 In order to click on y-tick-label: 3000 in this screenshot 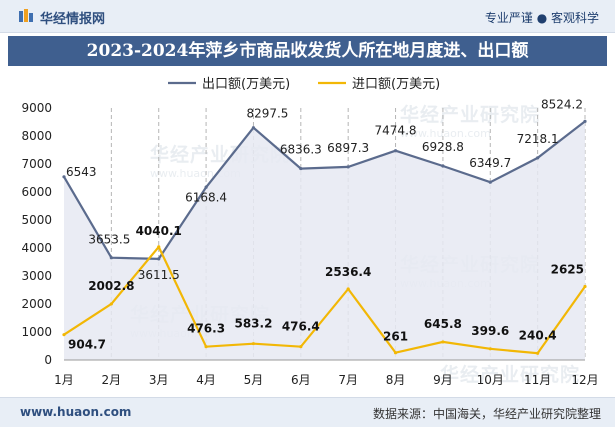, I will do `click(36, 276)`.